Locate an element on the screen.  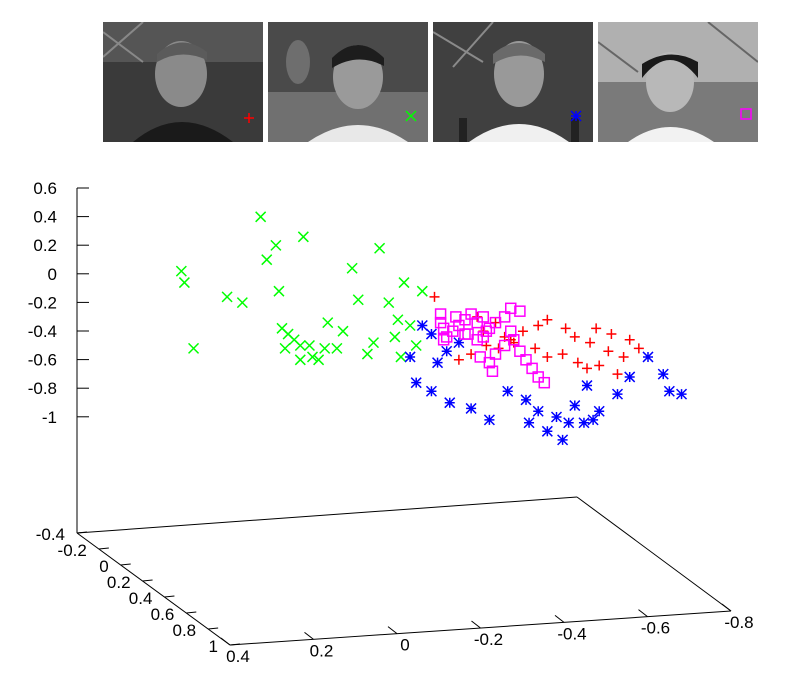
thumbnail-legend-markers is located at coordinates (498, 115).